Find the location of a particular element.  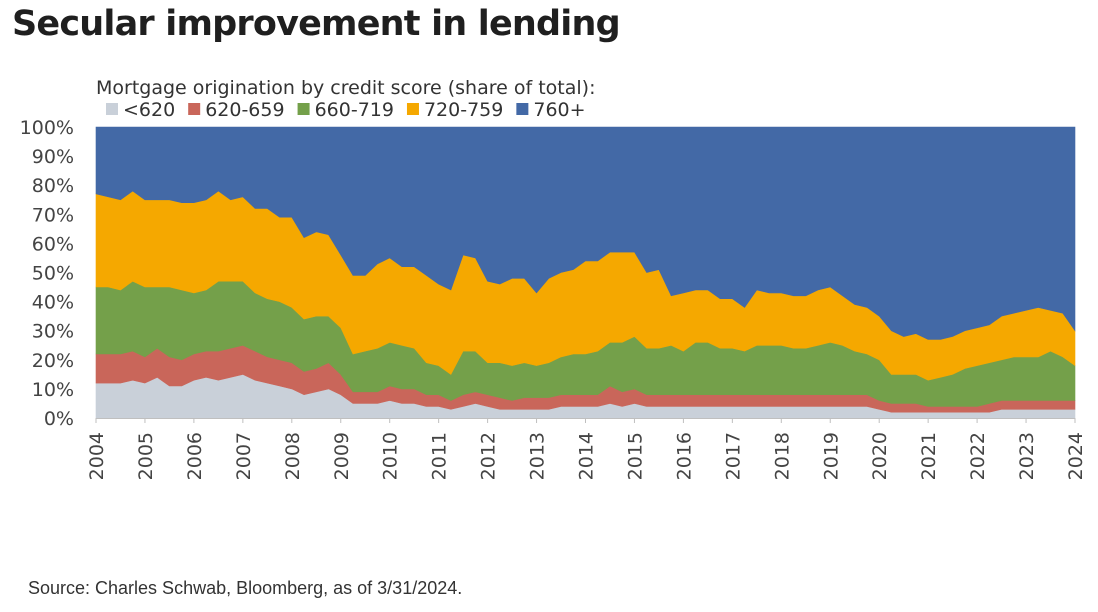

x-tick-label: 2024 is located at coordinates (1076, 456).